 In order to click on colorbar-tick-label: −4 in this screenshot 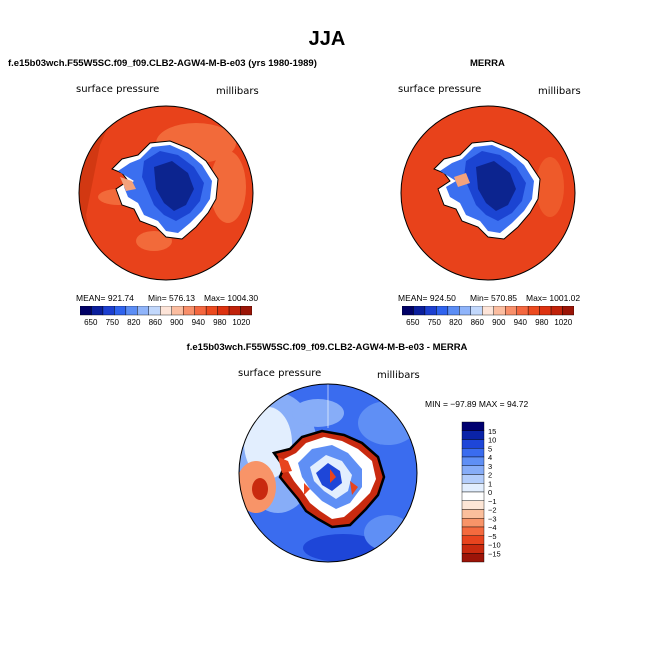, I will do `click(492, 527)`.